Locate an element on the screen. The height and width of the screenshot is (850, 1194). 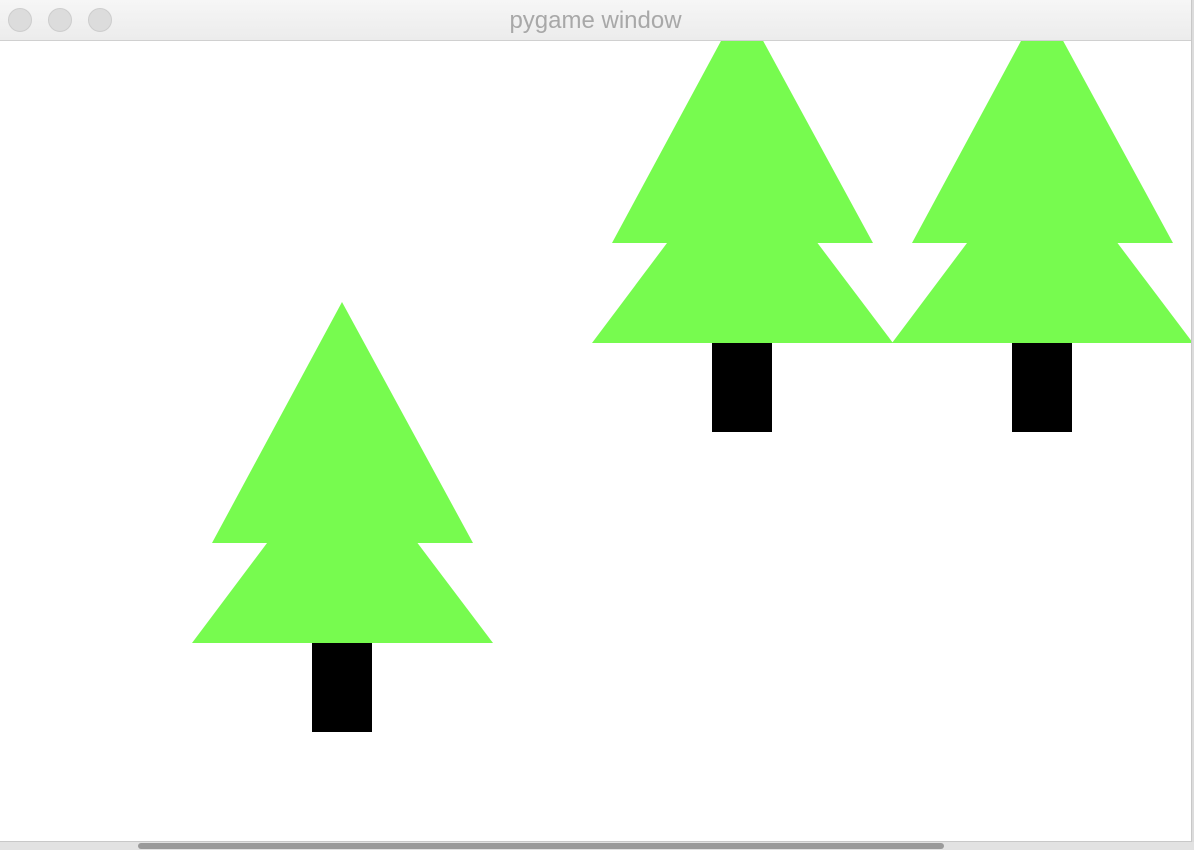
window-title: pygame window is located at coordinates (595, 20).